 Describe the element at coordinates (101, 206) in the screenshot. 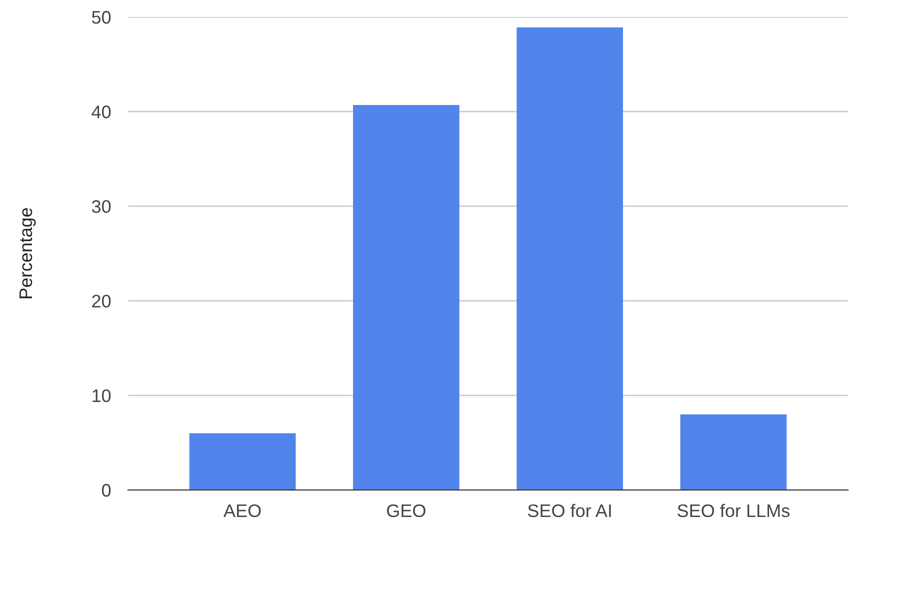

I see `y-tick-label: 30` at that location.